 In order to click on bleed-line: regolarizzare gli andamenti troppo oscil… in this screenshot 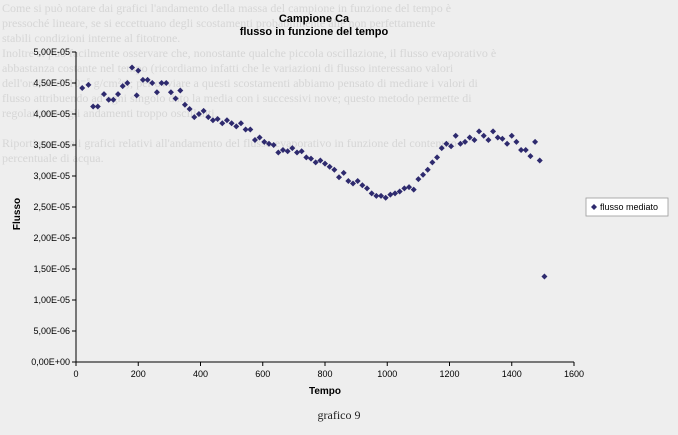, I will do `click(110, 113)`.